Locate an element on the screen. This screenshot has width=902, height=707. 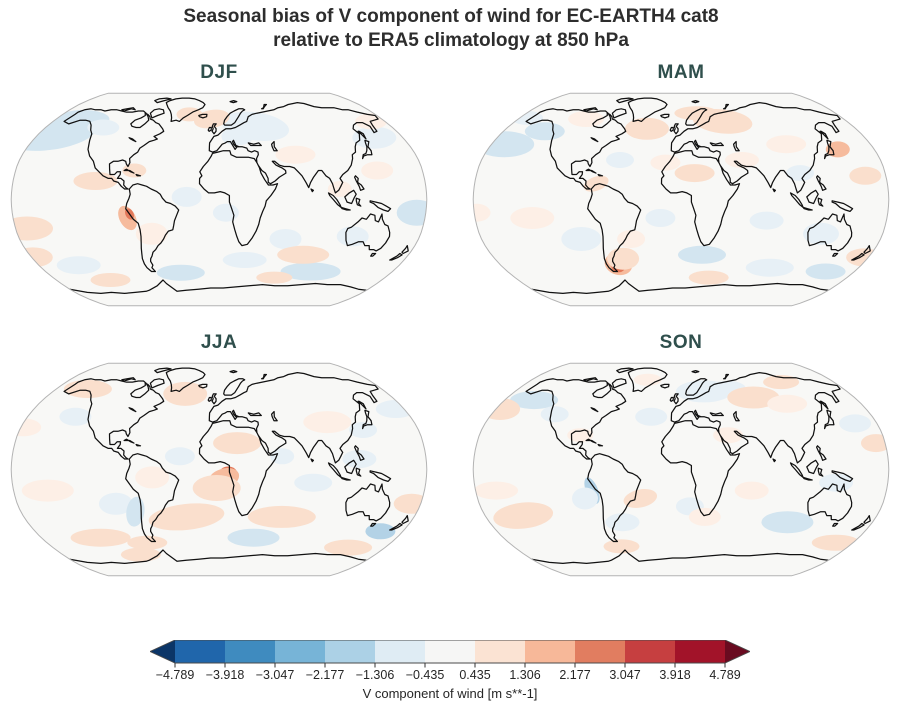
colorbar-tick-label: −0.435 is located at coordinates (425, 675).